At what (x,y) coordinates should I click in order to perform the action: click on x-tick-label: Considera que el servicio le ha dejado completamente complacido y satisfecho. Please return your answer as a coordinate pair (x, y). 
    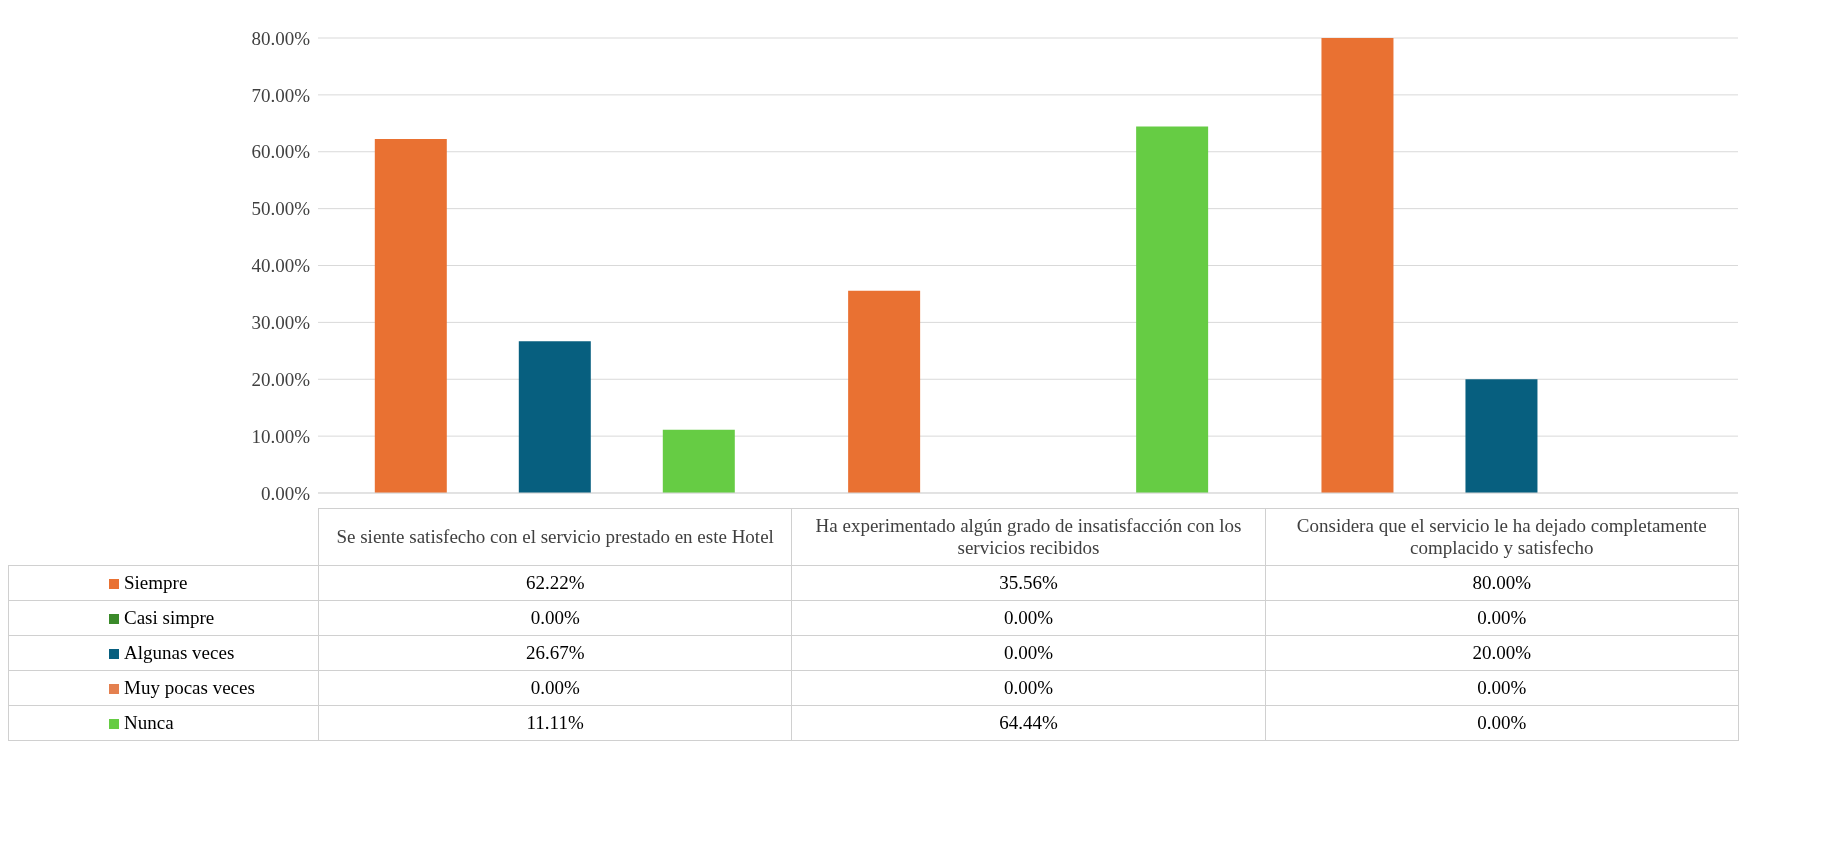
    Looking at the image, I should click on (1502, 537).